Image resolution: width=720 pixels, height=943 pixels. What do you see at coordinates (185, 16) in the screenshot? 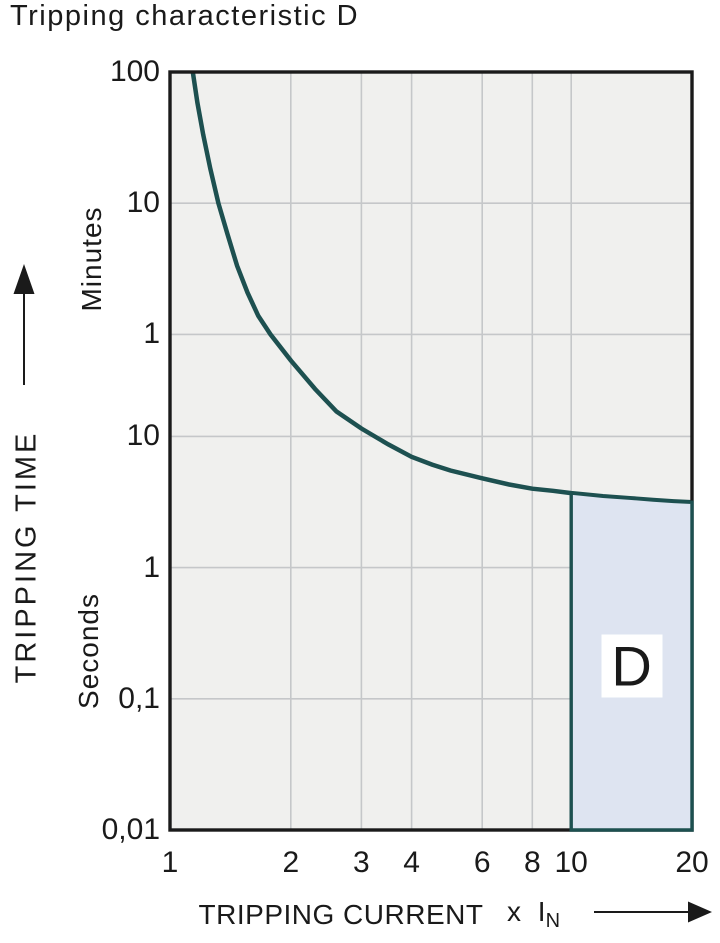
I see `chart-title: Tripping characteristic D` at bounding box center [185, 16].